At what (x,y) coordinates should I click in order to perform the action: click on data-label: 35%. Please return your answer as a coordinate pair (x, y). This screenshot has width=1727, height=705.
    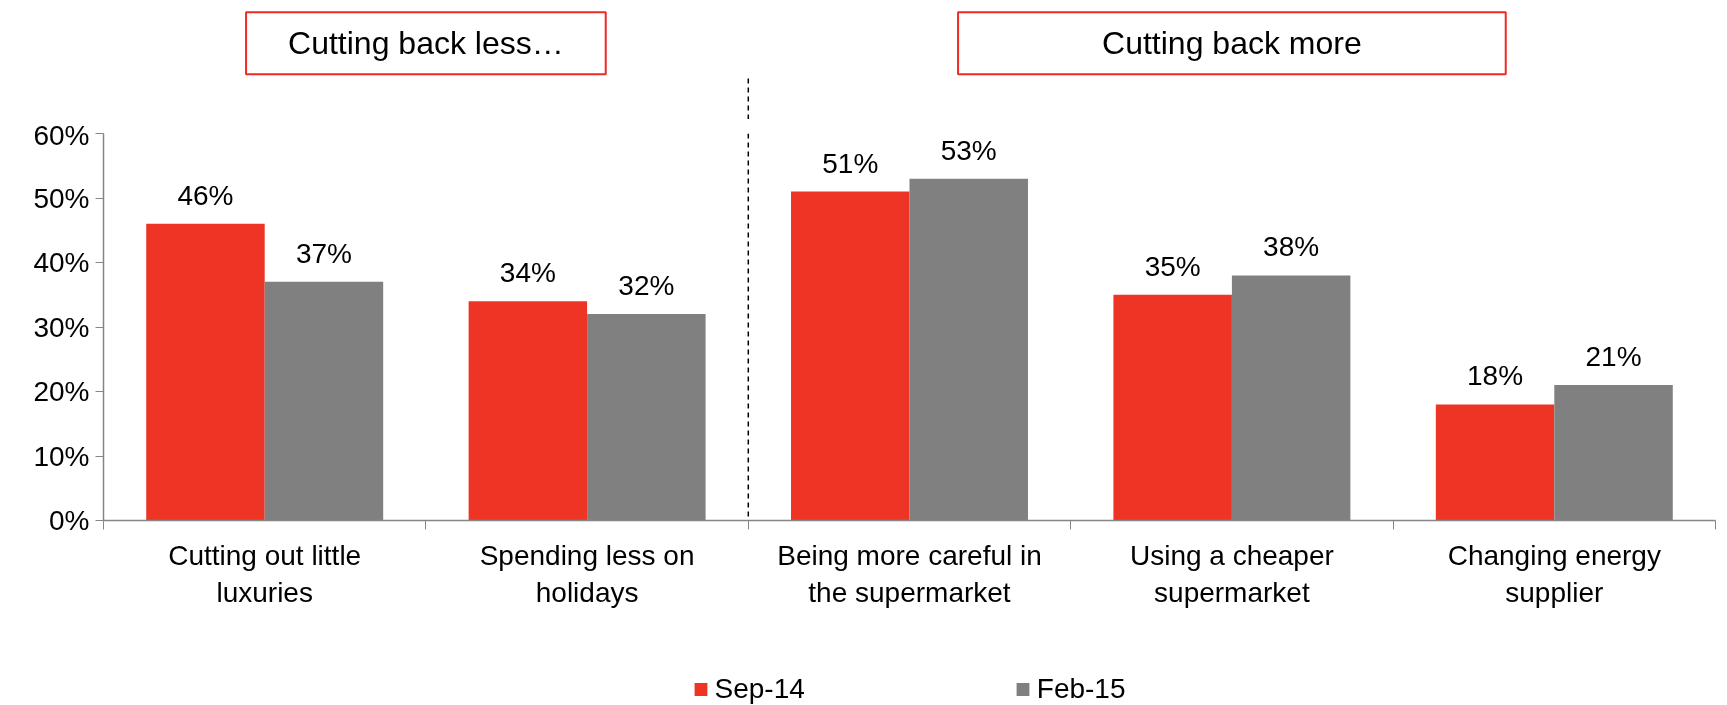
    Looking at the image, I should click on (1172, 266).